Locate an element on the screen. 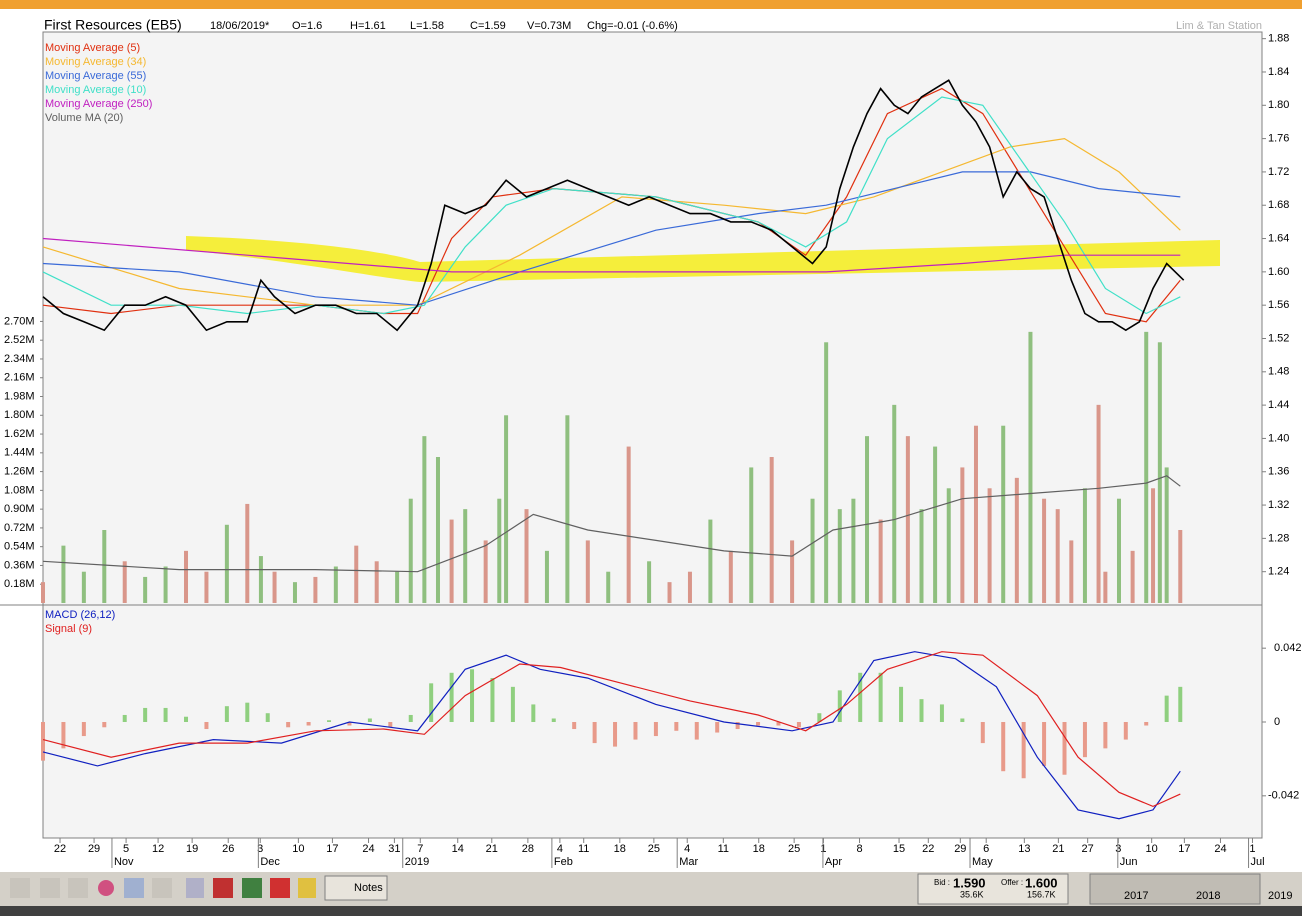 The image size is (1302, 916). x-tick-label: 21 is located at coordinates (492, 849).